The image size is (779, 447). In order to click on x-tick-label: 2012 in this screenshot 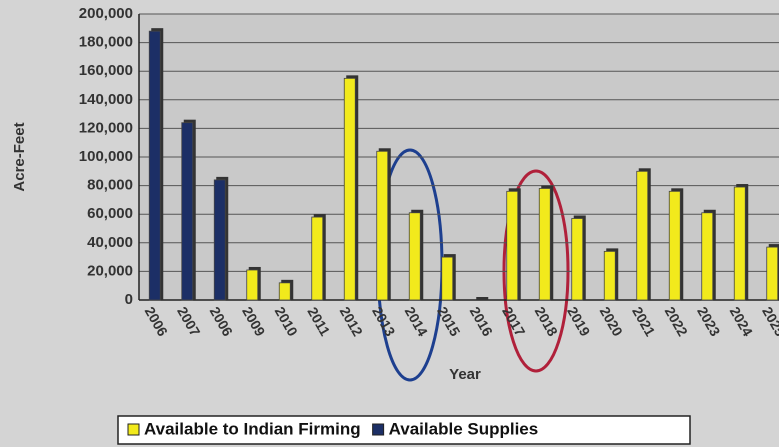, I will do `click(352, 321)`.